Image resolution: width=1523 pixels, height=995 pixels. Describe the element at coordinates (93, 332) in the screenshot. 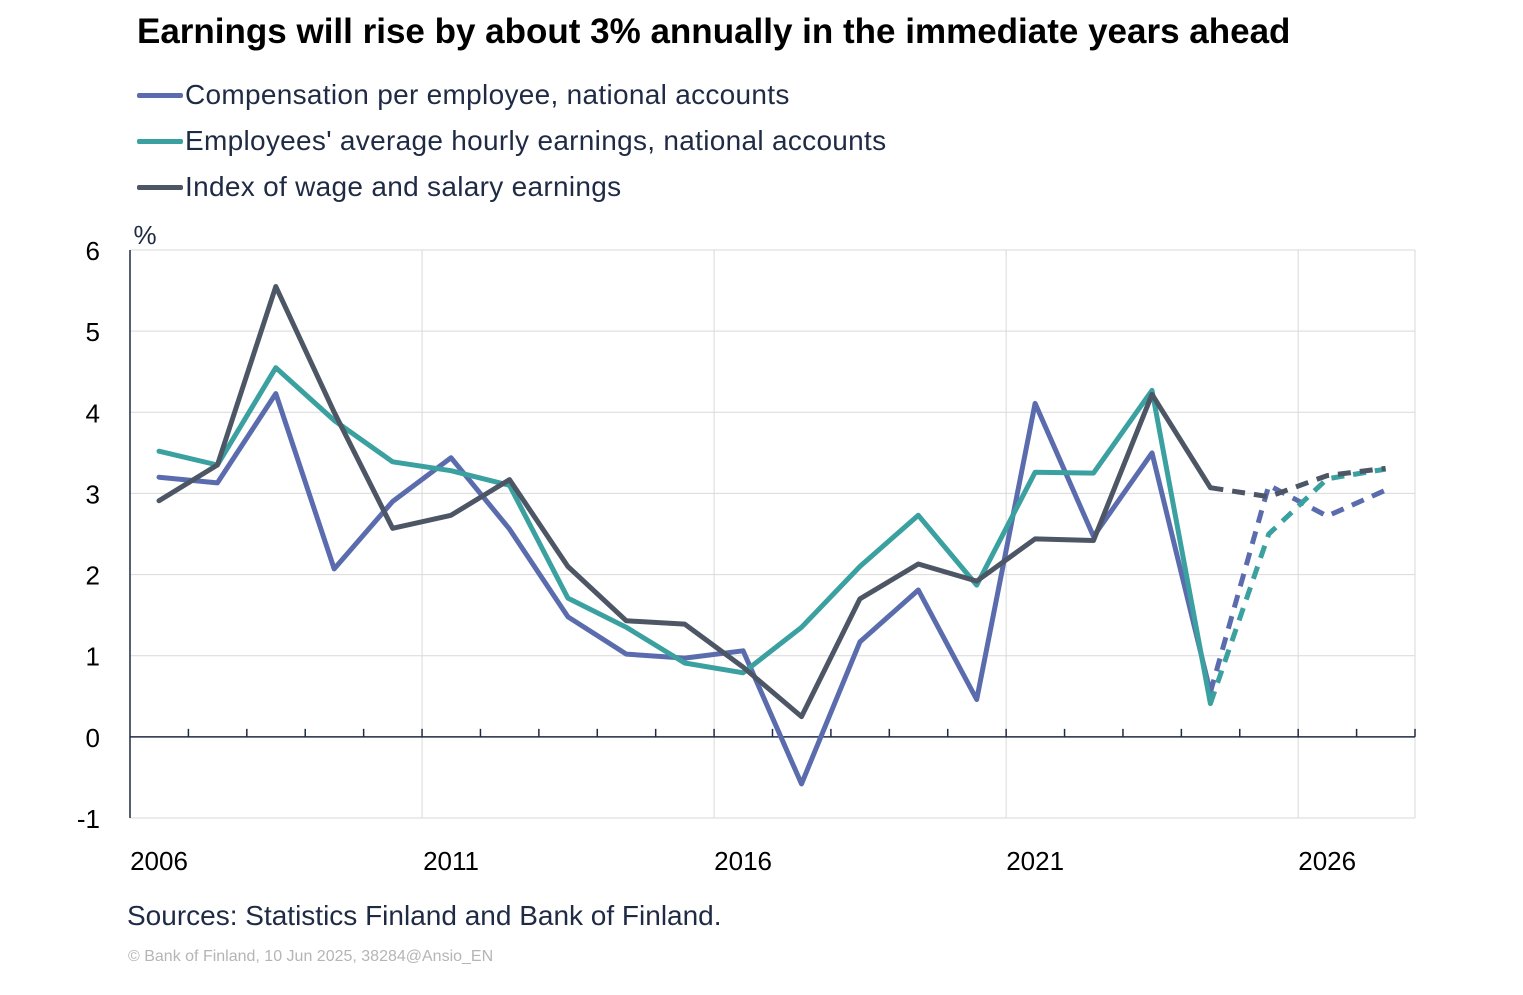

I see `y-tick-label-5: 5` at that location.